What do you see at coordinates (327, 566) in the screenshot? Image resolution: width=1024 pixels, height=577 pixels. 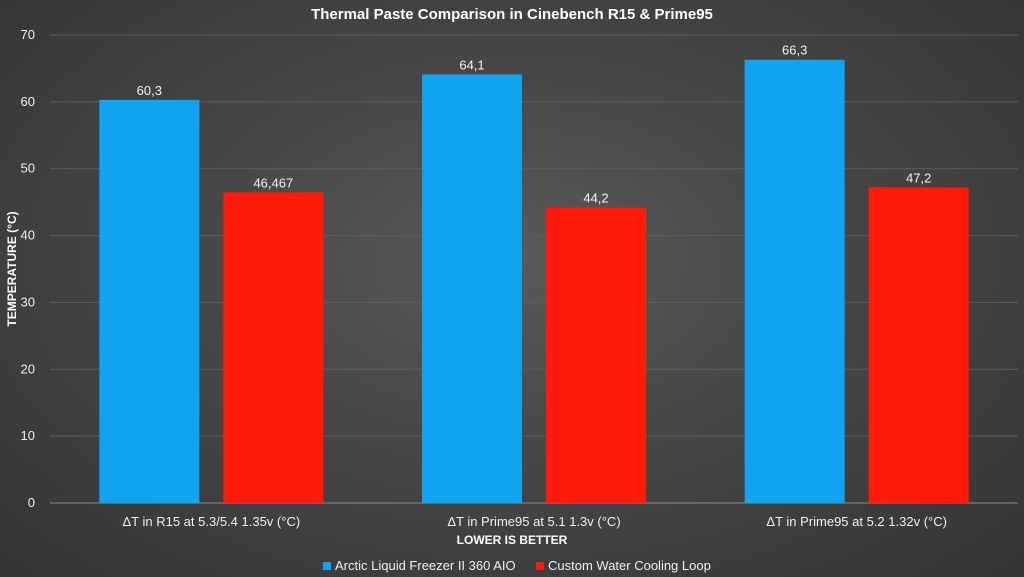 I see `legend-swatch-arctic` at bounding box center [327, 566].